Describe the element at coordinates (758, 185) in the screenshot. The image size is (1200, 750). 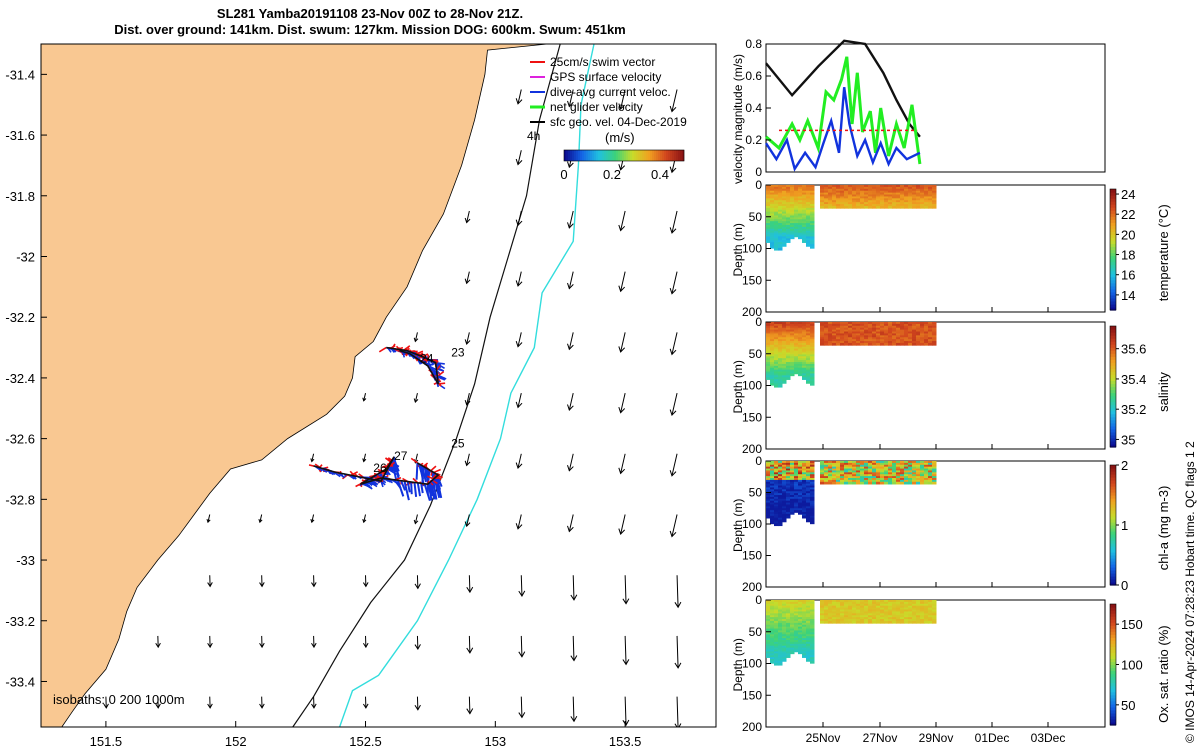
I see `section-y-label: 0` at that location.